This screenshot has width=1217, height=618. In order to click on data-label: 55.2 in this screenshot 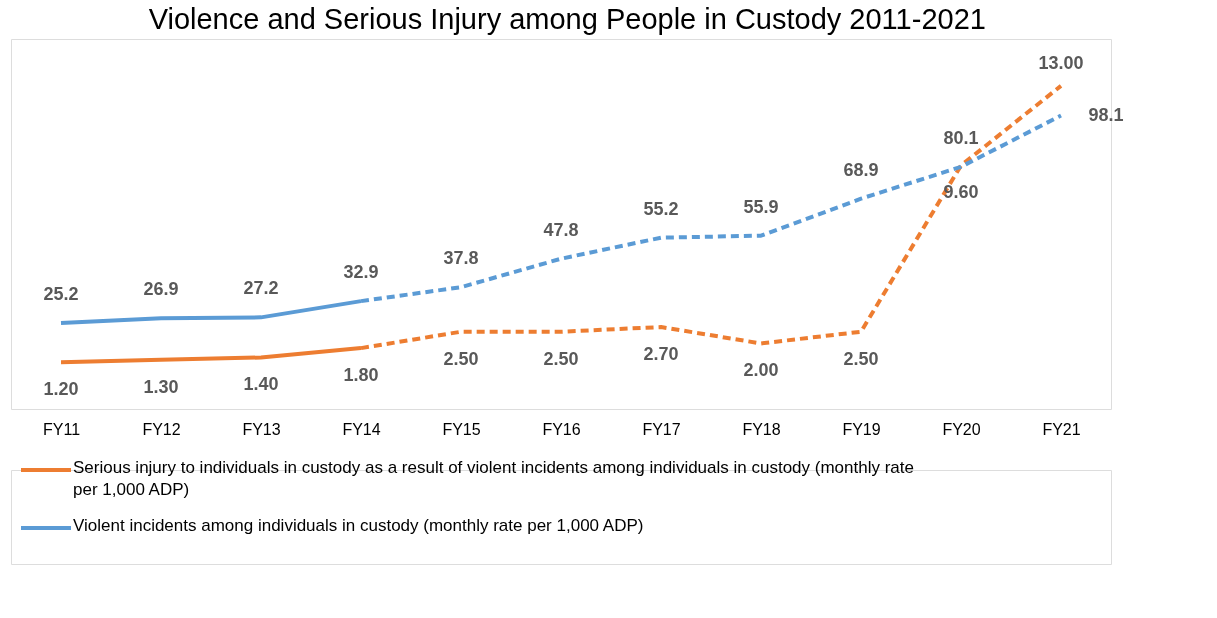, I will do `click(661, 208)`.